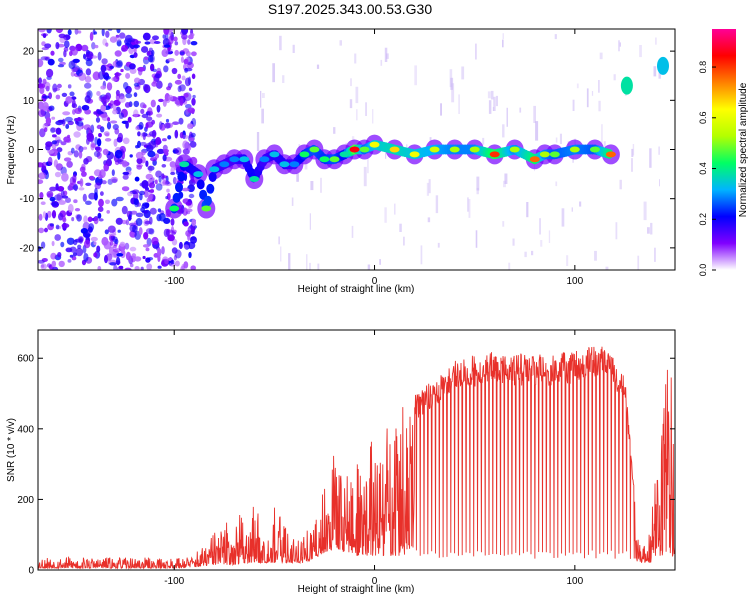 This screenshot has height=600, width=750. Describe the element at coordinates (350, 9) in the screenshot. I see `figure-title: S197.2025.343.00.53.G30` at that location.